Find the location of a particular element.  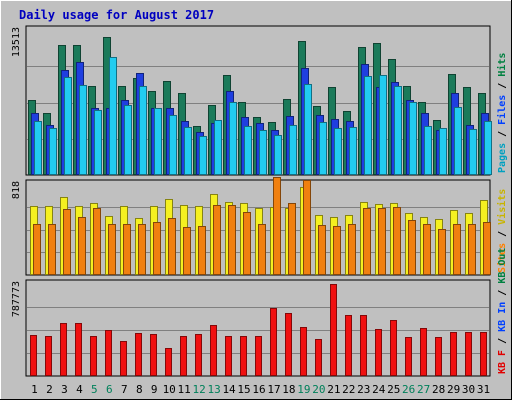

chart-title: Daily usage for August 2017 is located at coordinates (116, 15).